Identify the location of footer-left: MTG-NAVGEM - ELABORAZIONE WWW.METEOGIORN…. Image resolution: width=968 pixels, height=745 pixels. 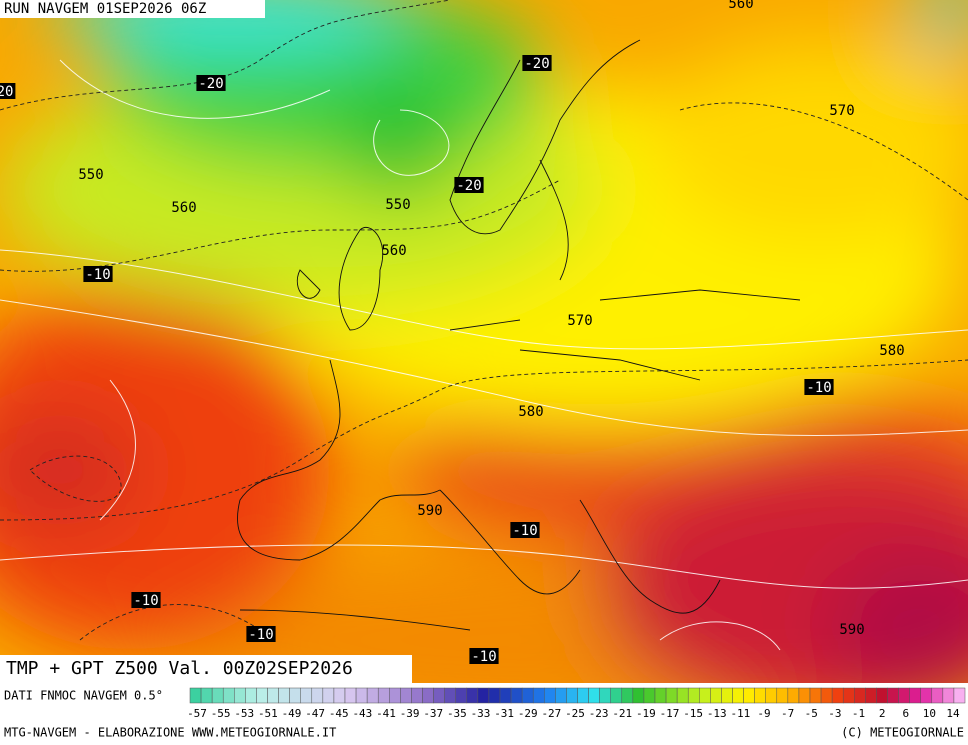
(170, 733).